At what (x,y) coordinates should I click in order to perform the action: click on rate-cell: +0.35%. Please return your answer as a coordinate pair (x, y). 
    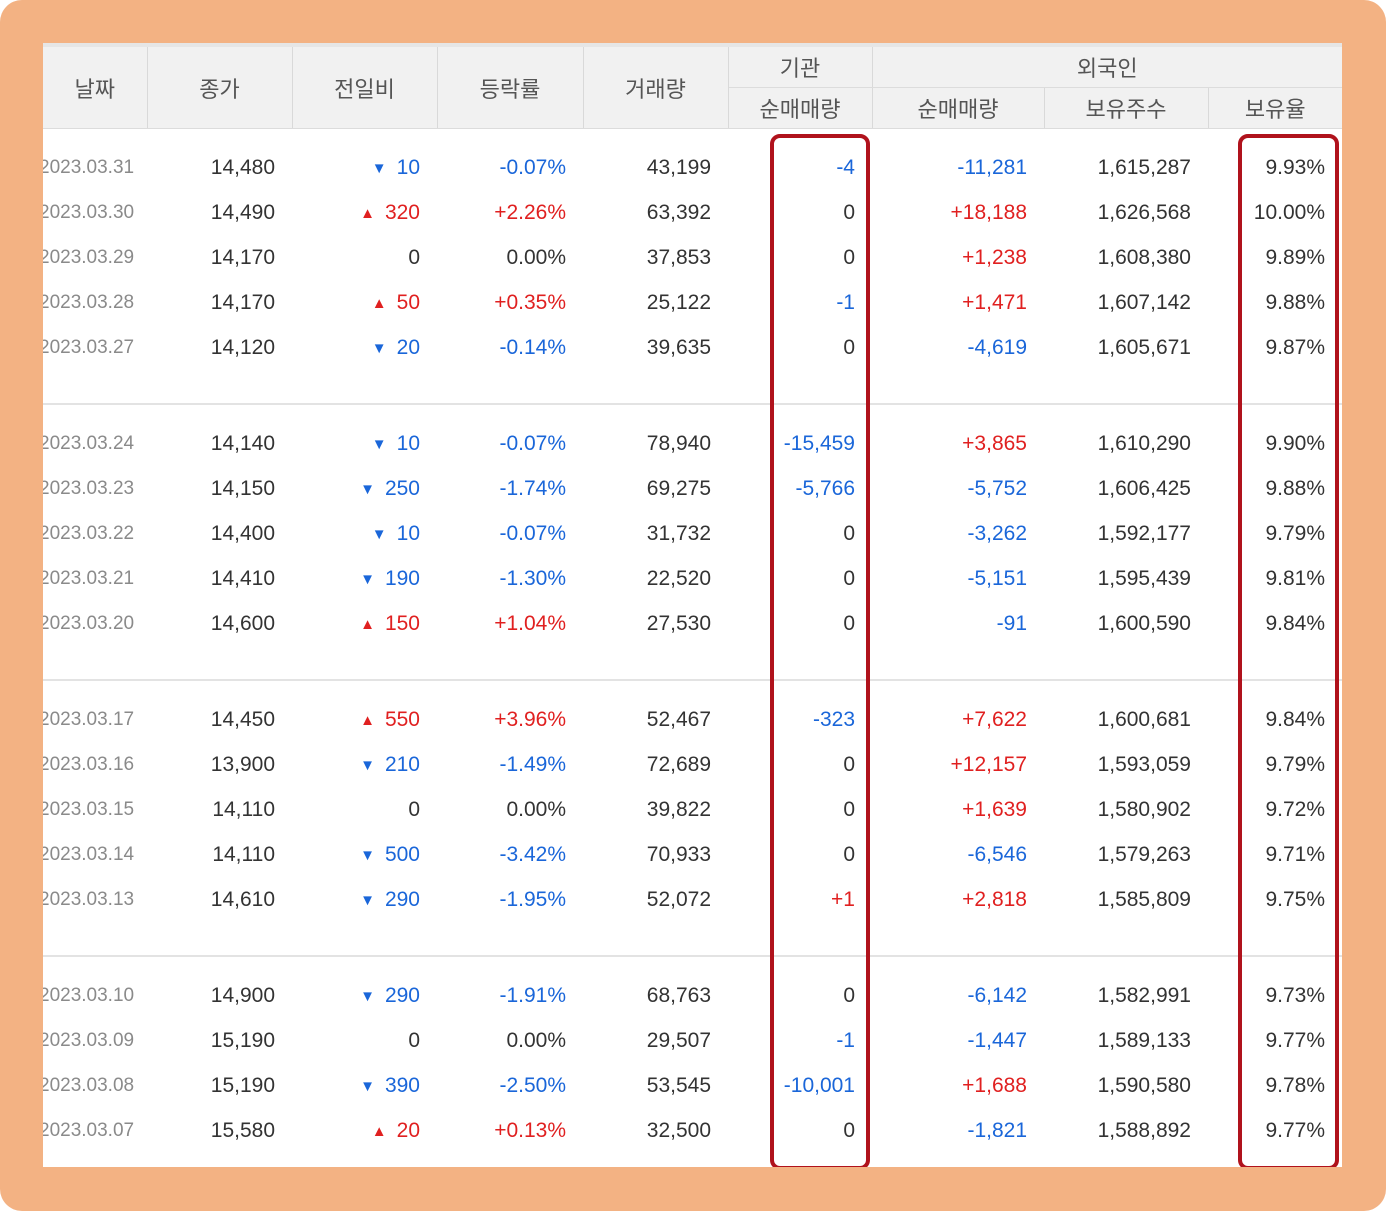
    Looking at the image, I should click on (530, 302).